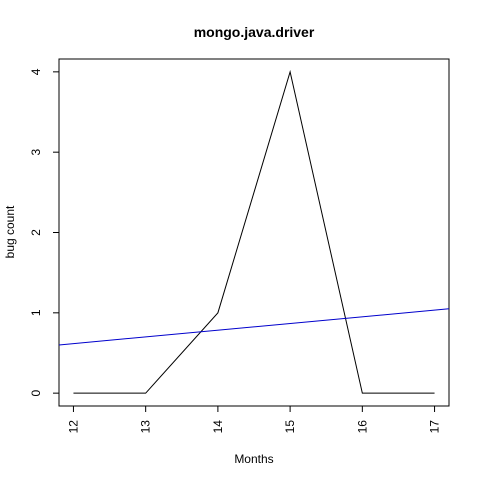 This screenshot has width=480, height=480. I want to click on x-tick-label: 14, so click(218, 427).